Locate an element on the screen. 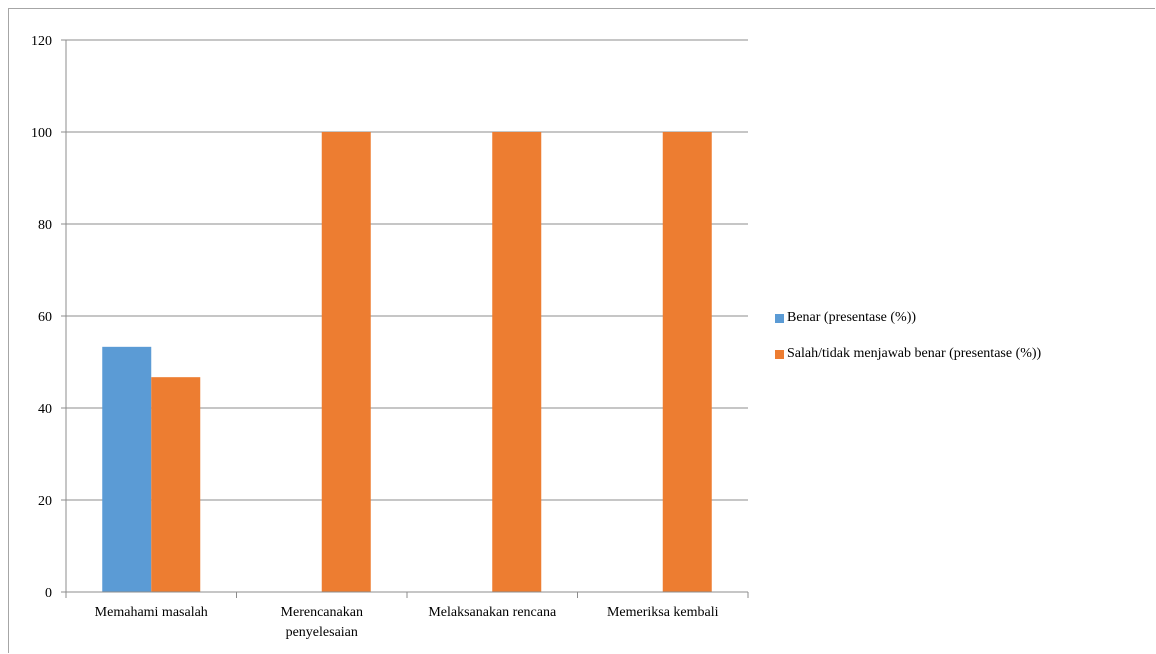 The height and width of the screenshot is (654, 1156). legend-label-benar: Benar (presentase (%)) is located at coordinates (852, 317).